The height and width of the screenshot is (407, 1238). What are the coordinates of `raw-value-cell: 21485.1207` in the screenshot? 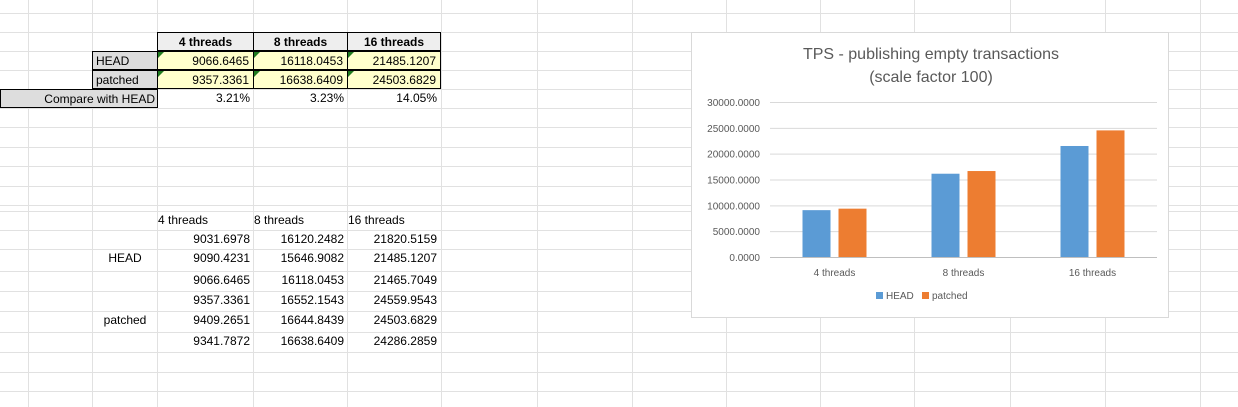 It's located at (405, 258).